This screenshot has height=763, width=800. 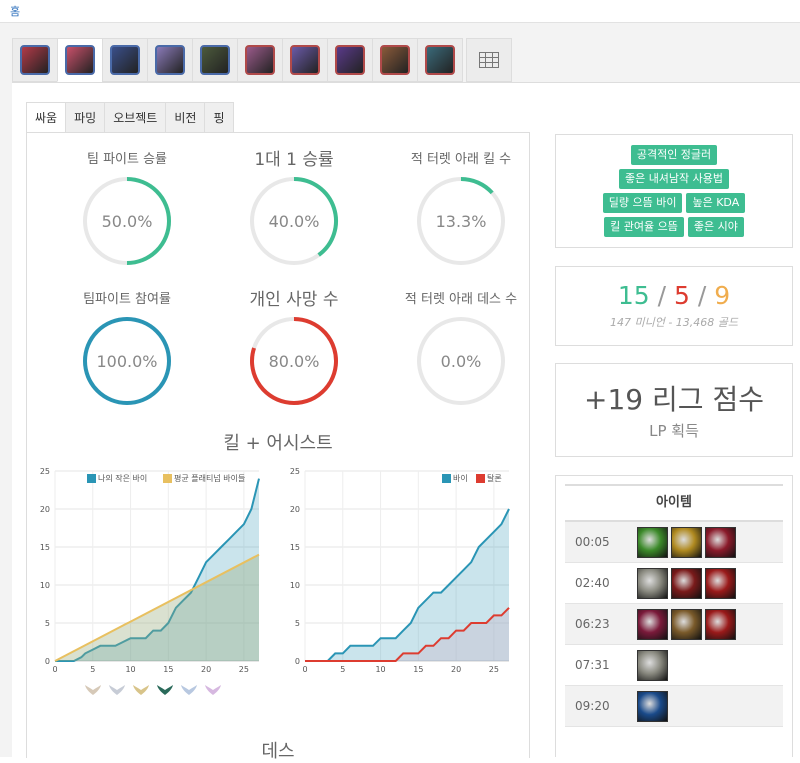 What do you see at coordinates (294, 361) in the screenshot?
I see `stat-value: 80.0%` at bounding box center [294, 361].